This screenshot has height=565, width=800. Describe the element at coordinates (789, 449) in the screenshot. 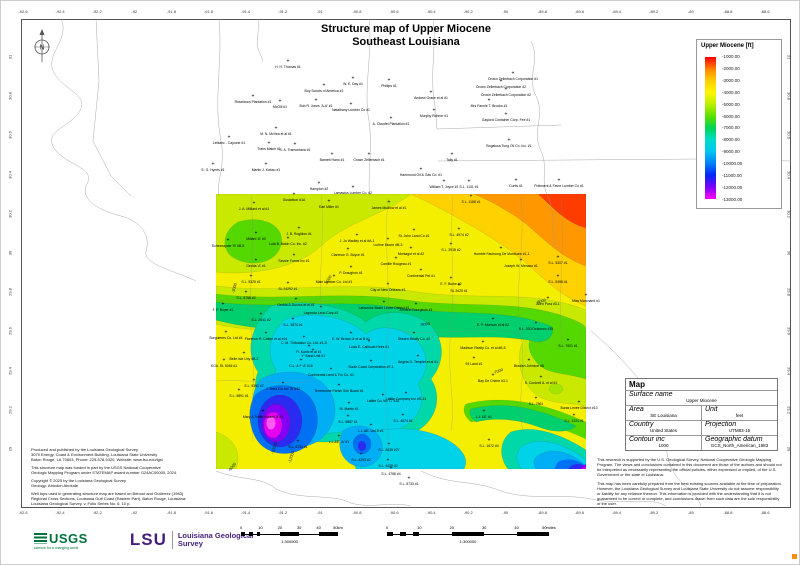

I see `axis-label-lat-right: 29` at that location.